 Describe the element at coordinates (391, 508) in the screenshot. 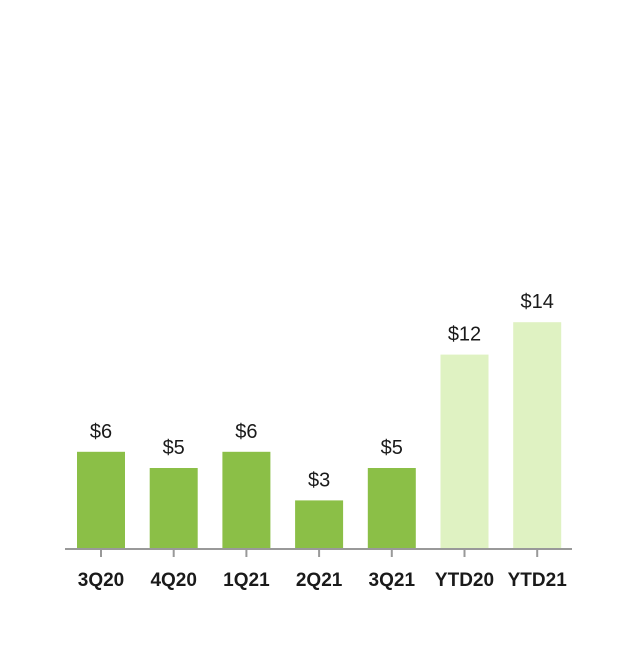

I see `bar-3q21` at that location.